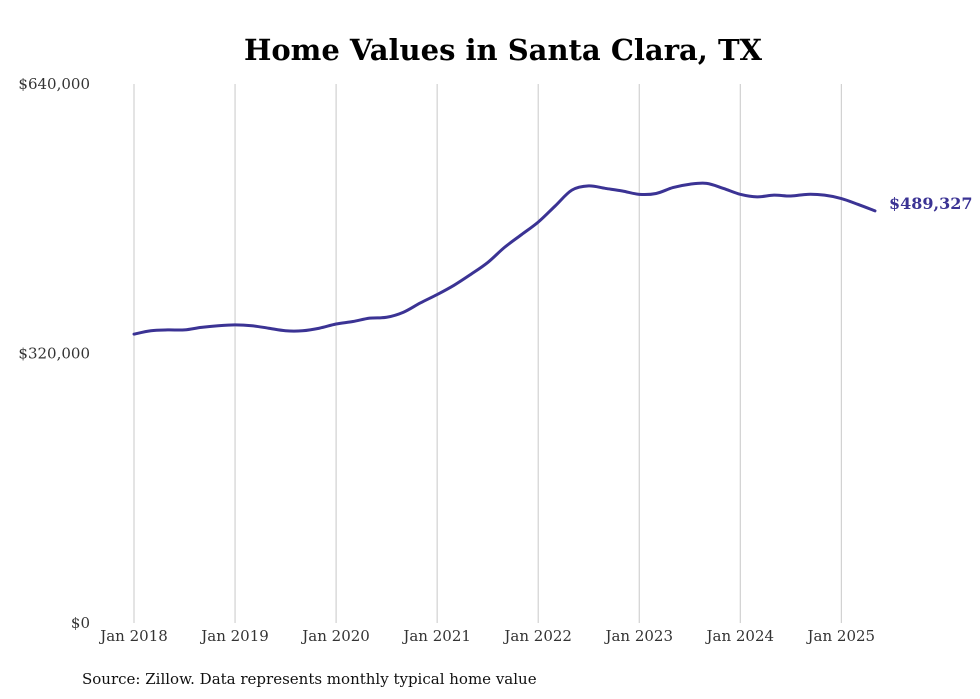  Describe the element at coordinates (80, 623) in the screenshot. I see `y-tick-label: $0` at that location.